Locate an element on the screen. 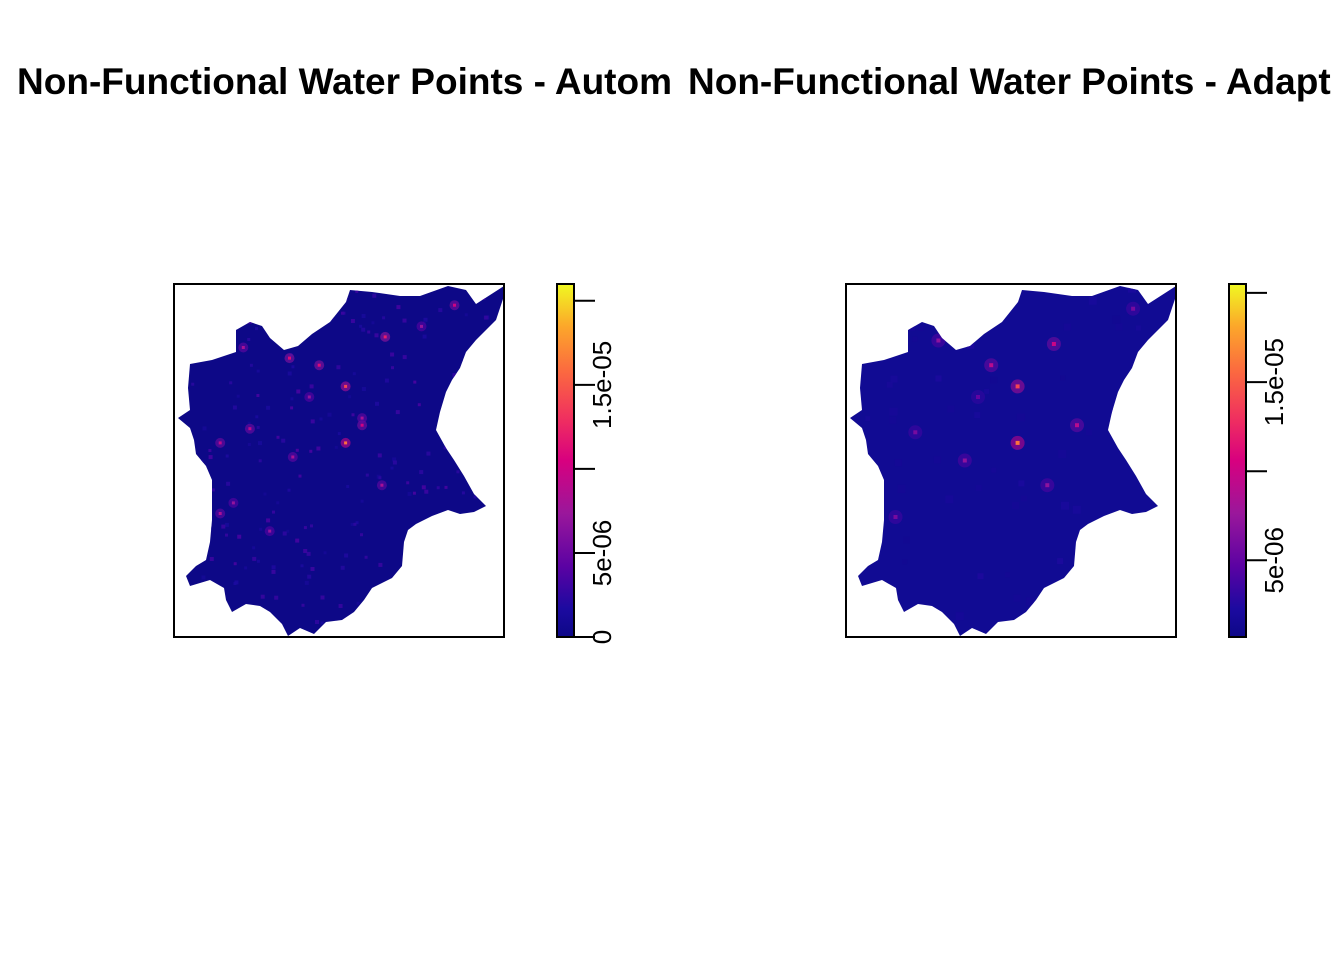 Image resolution: width=1344 pixels, height=960 pixels. left-panel-title: Non-Functional Water Points - Autom is located at coordinates (344, 81).